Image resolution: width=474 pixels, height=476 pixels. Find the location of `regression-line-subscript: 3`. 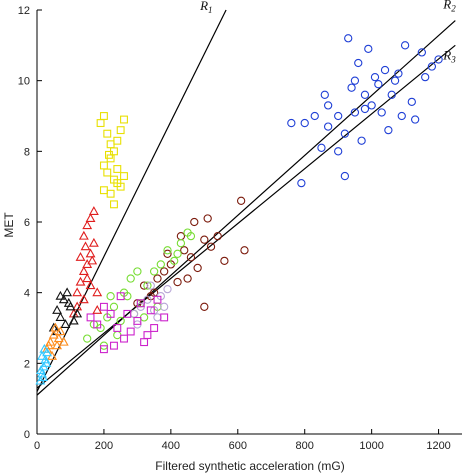

regression-line-subscript: 3 is located at coordinates (453, 59).